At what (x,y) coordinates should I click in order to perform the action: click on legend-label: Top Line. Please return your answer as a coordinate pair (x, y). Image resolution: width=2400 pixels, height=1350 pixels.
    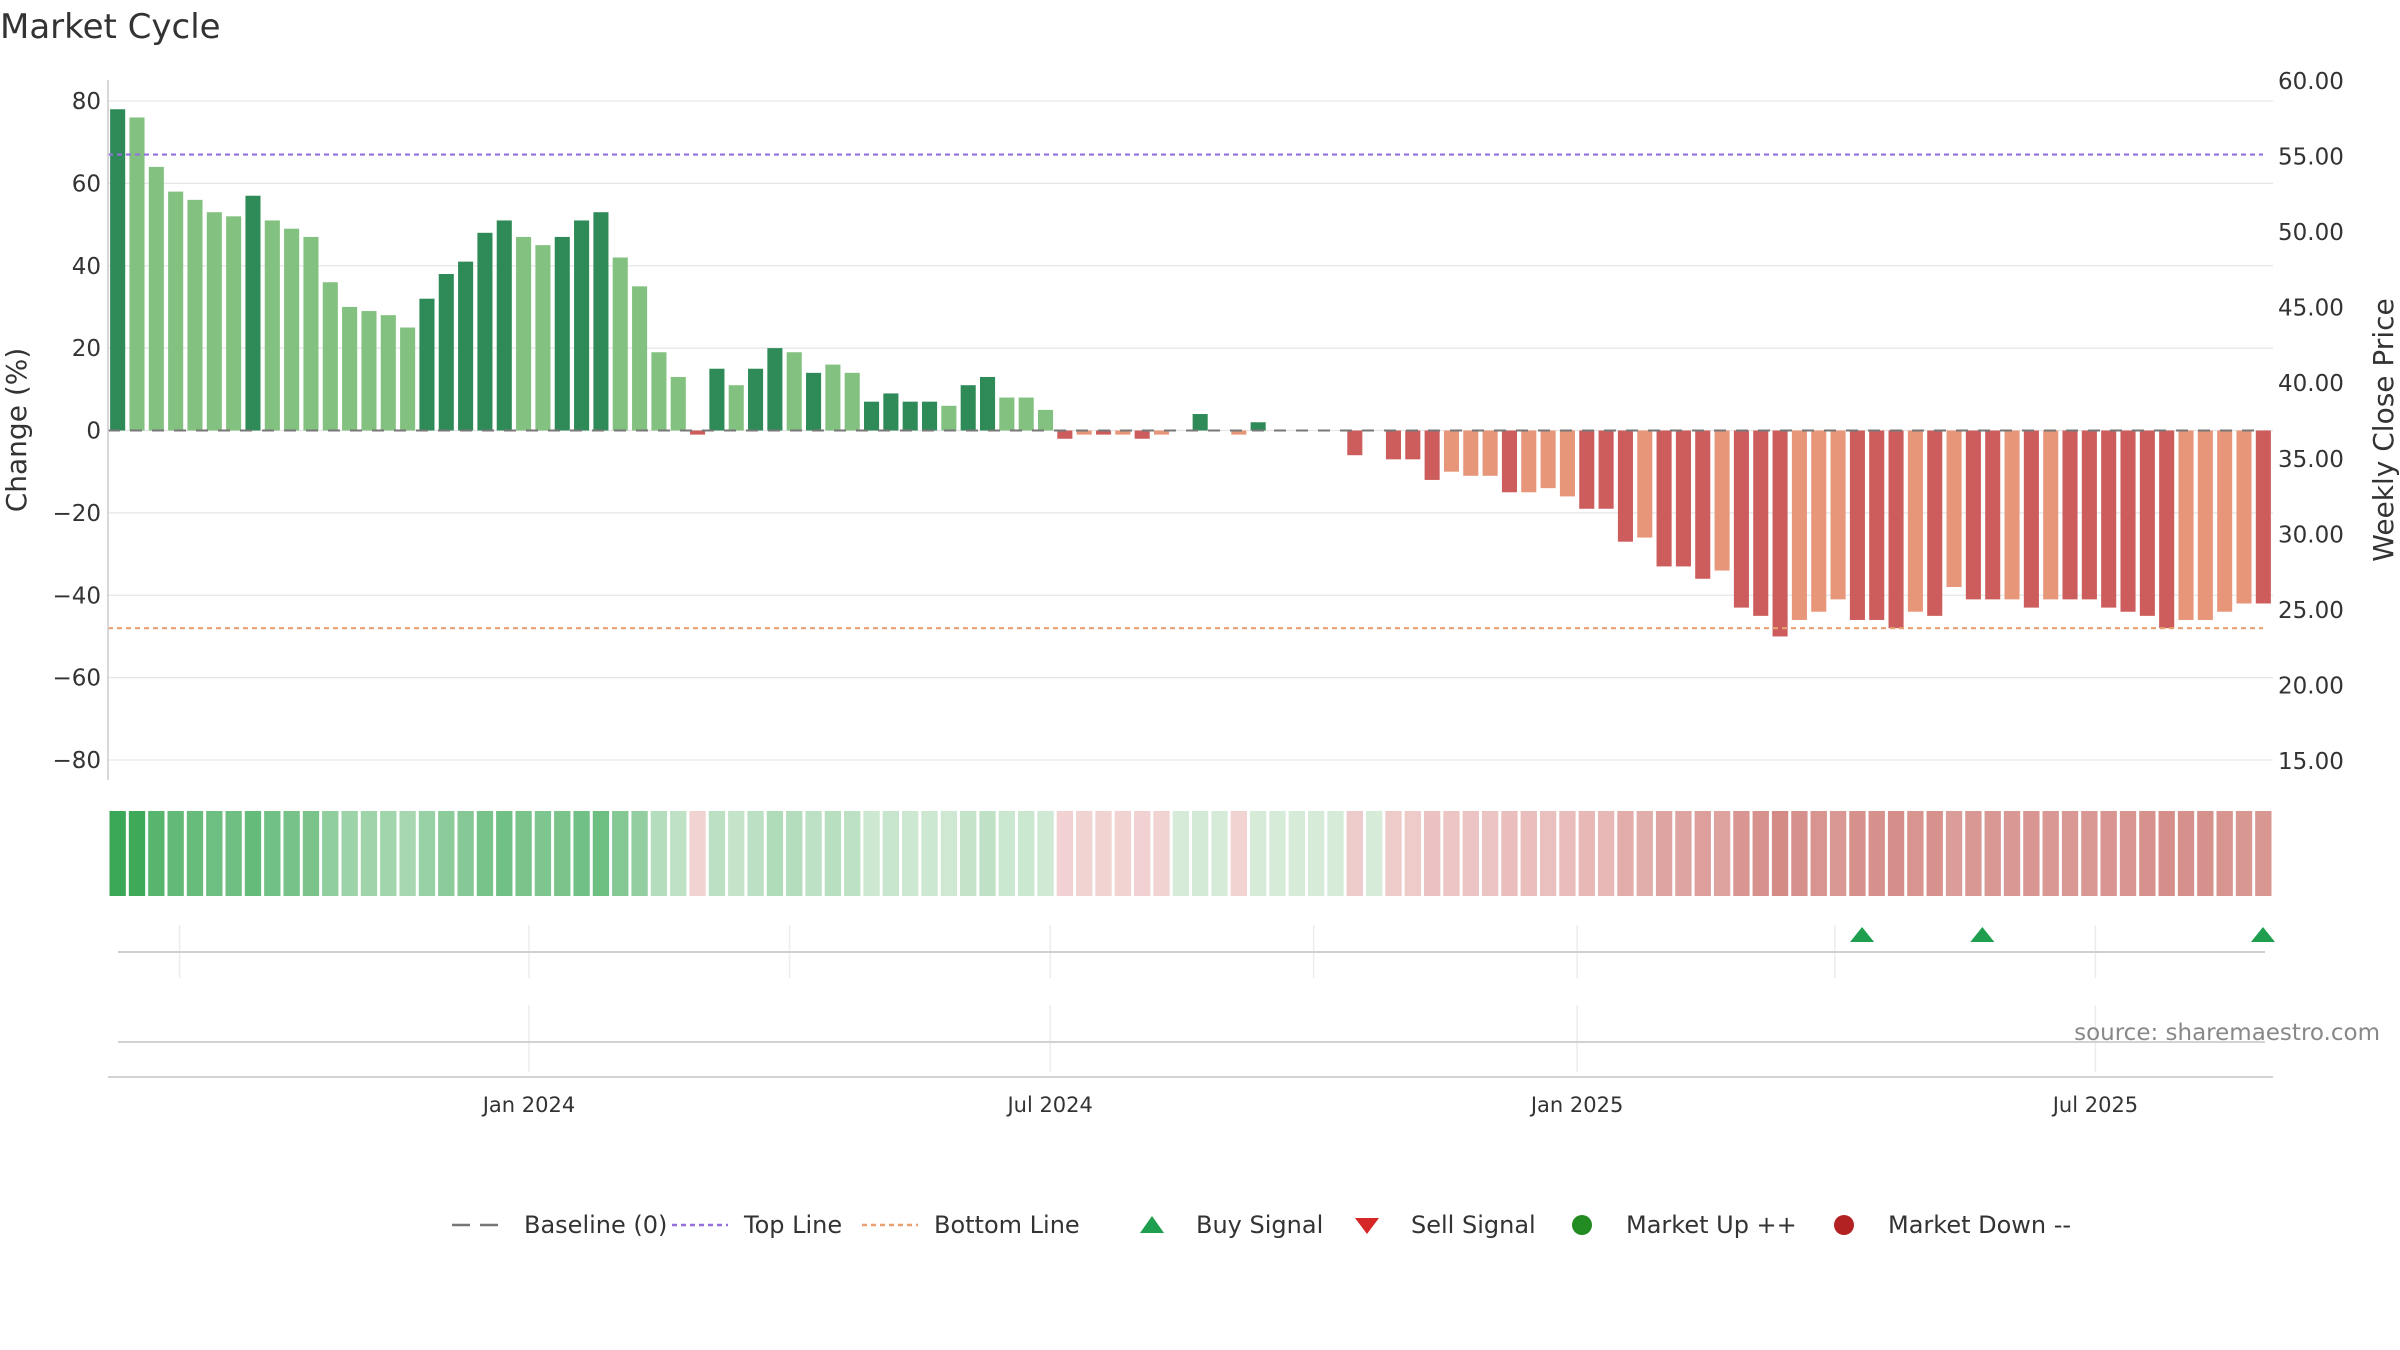
    Looking at the image, I should click on (792, 1225).